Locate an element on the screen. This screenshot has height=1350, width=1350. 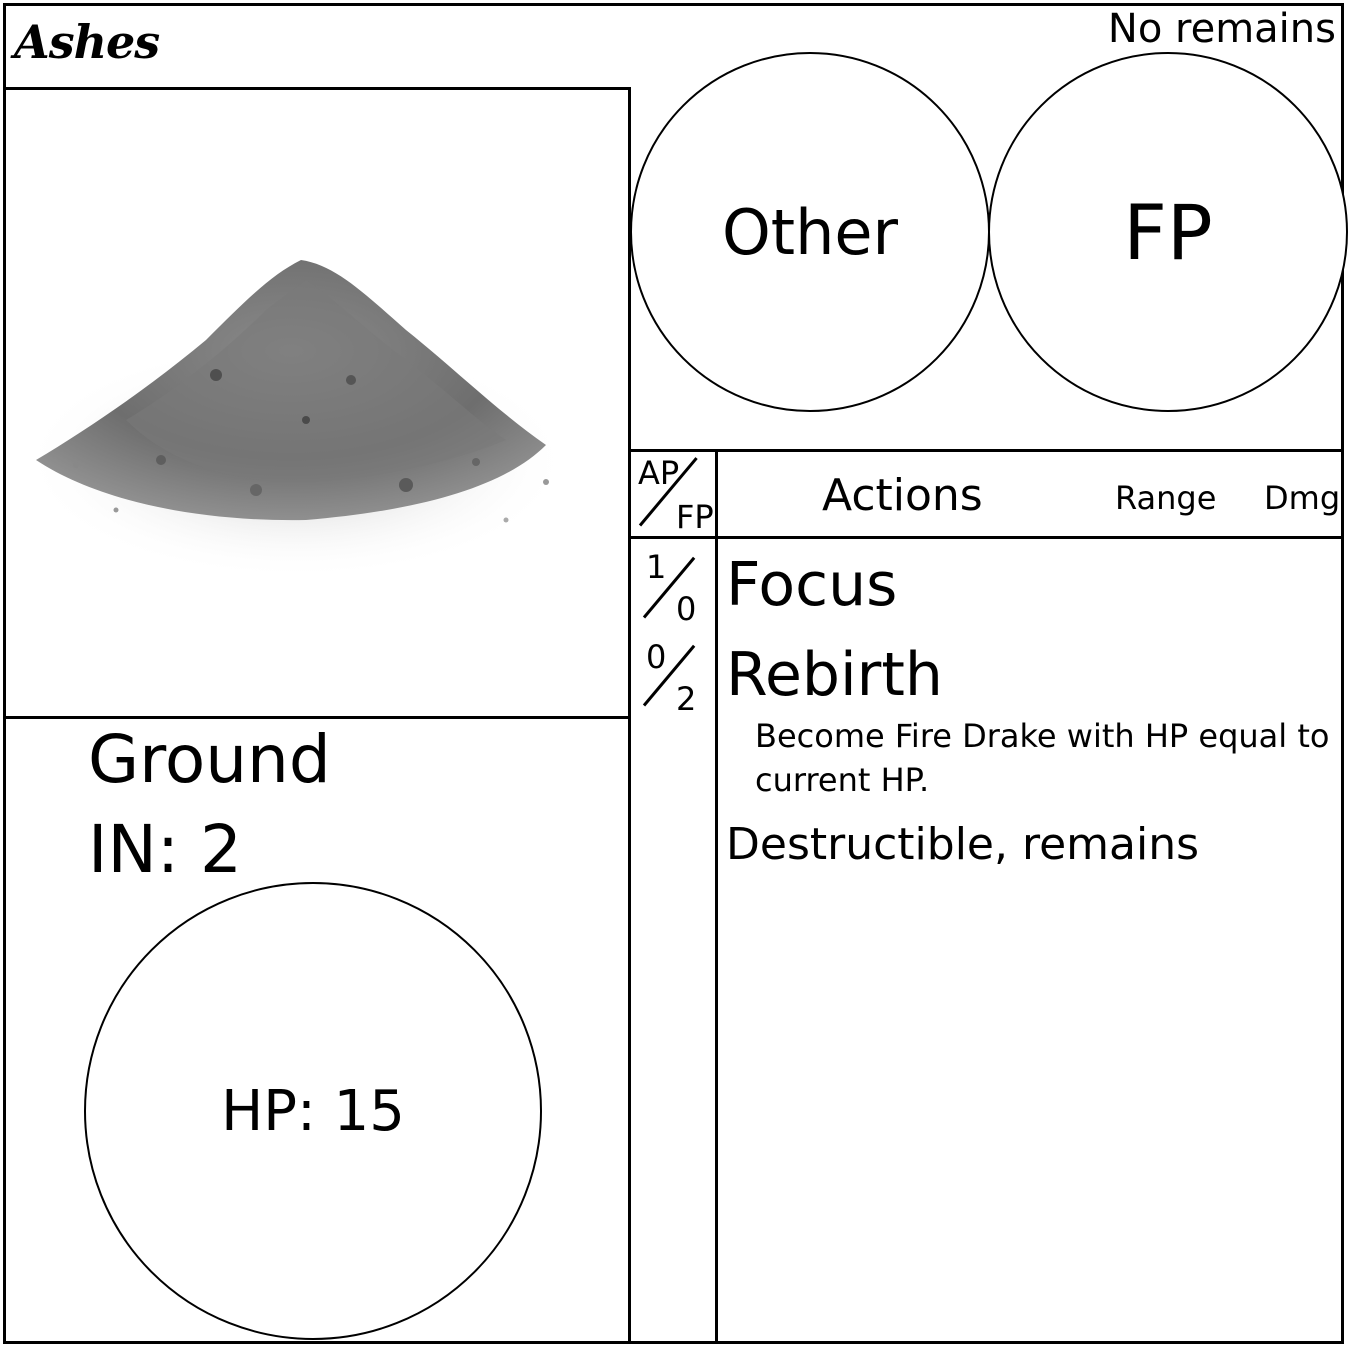
hp-value: HP: 15 is located at coordinates (313, 1111).